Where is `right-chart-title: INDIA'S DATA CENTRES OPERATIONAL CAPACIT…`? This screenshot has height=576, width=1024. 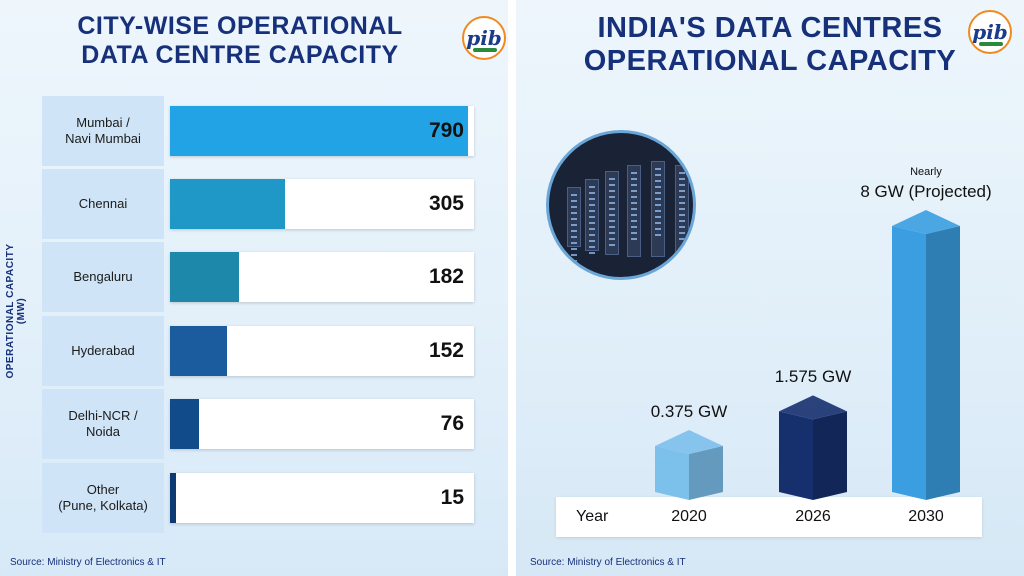
right-chart-title: INDIA'S DATA CENTRES OPERATIONAL CAPACIT… is located at coordinates (770, 45).